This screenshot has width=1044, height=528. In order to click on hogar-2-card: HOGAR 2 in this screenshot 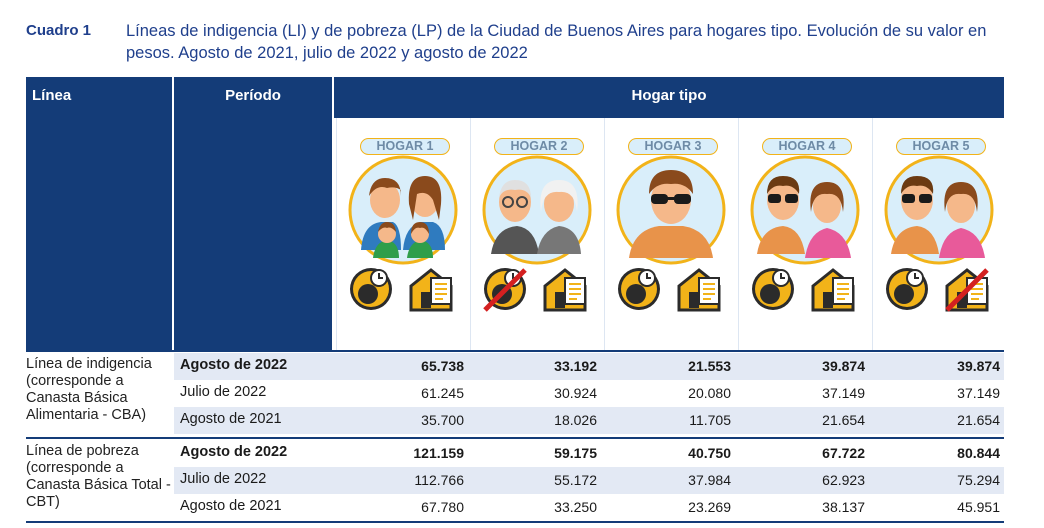, I will do `click(536, 235)`.